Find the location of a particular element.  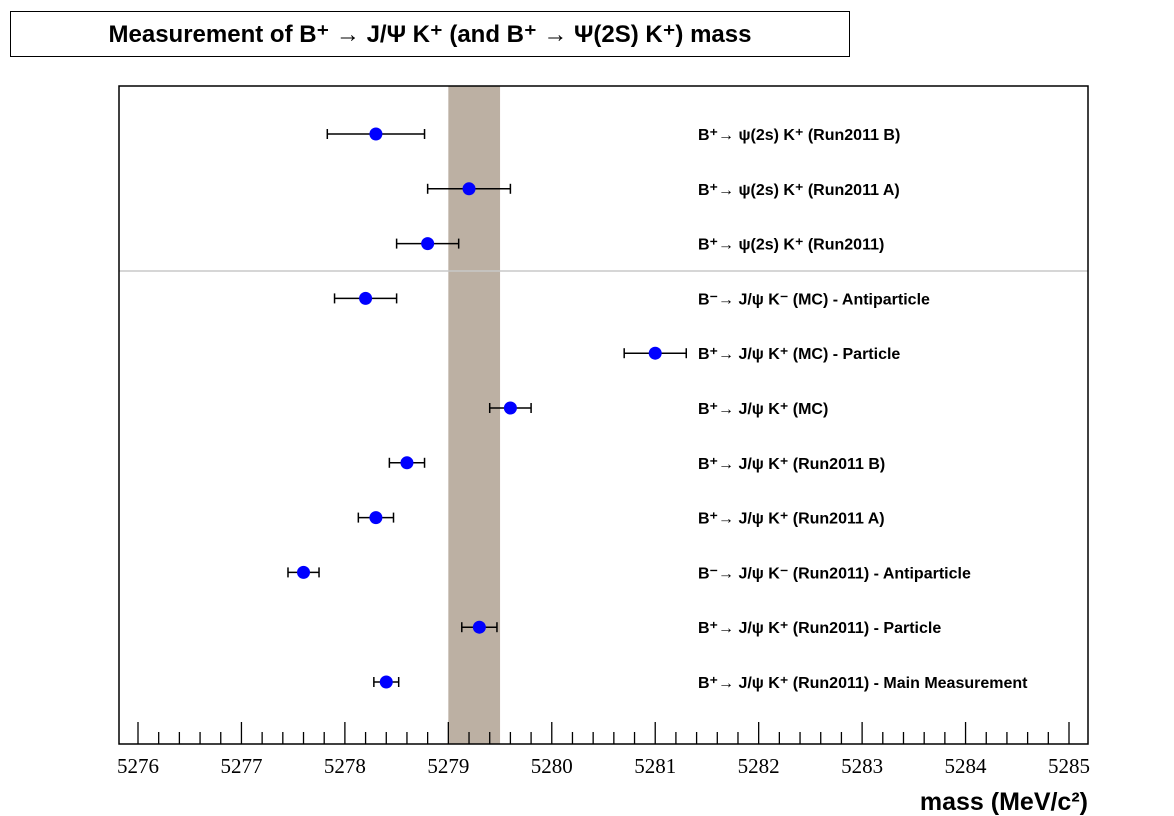

x-tick-label: 5277 is located at coordinates (241, 766).